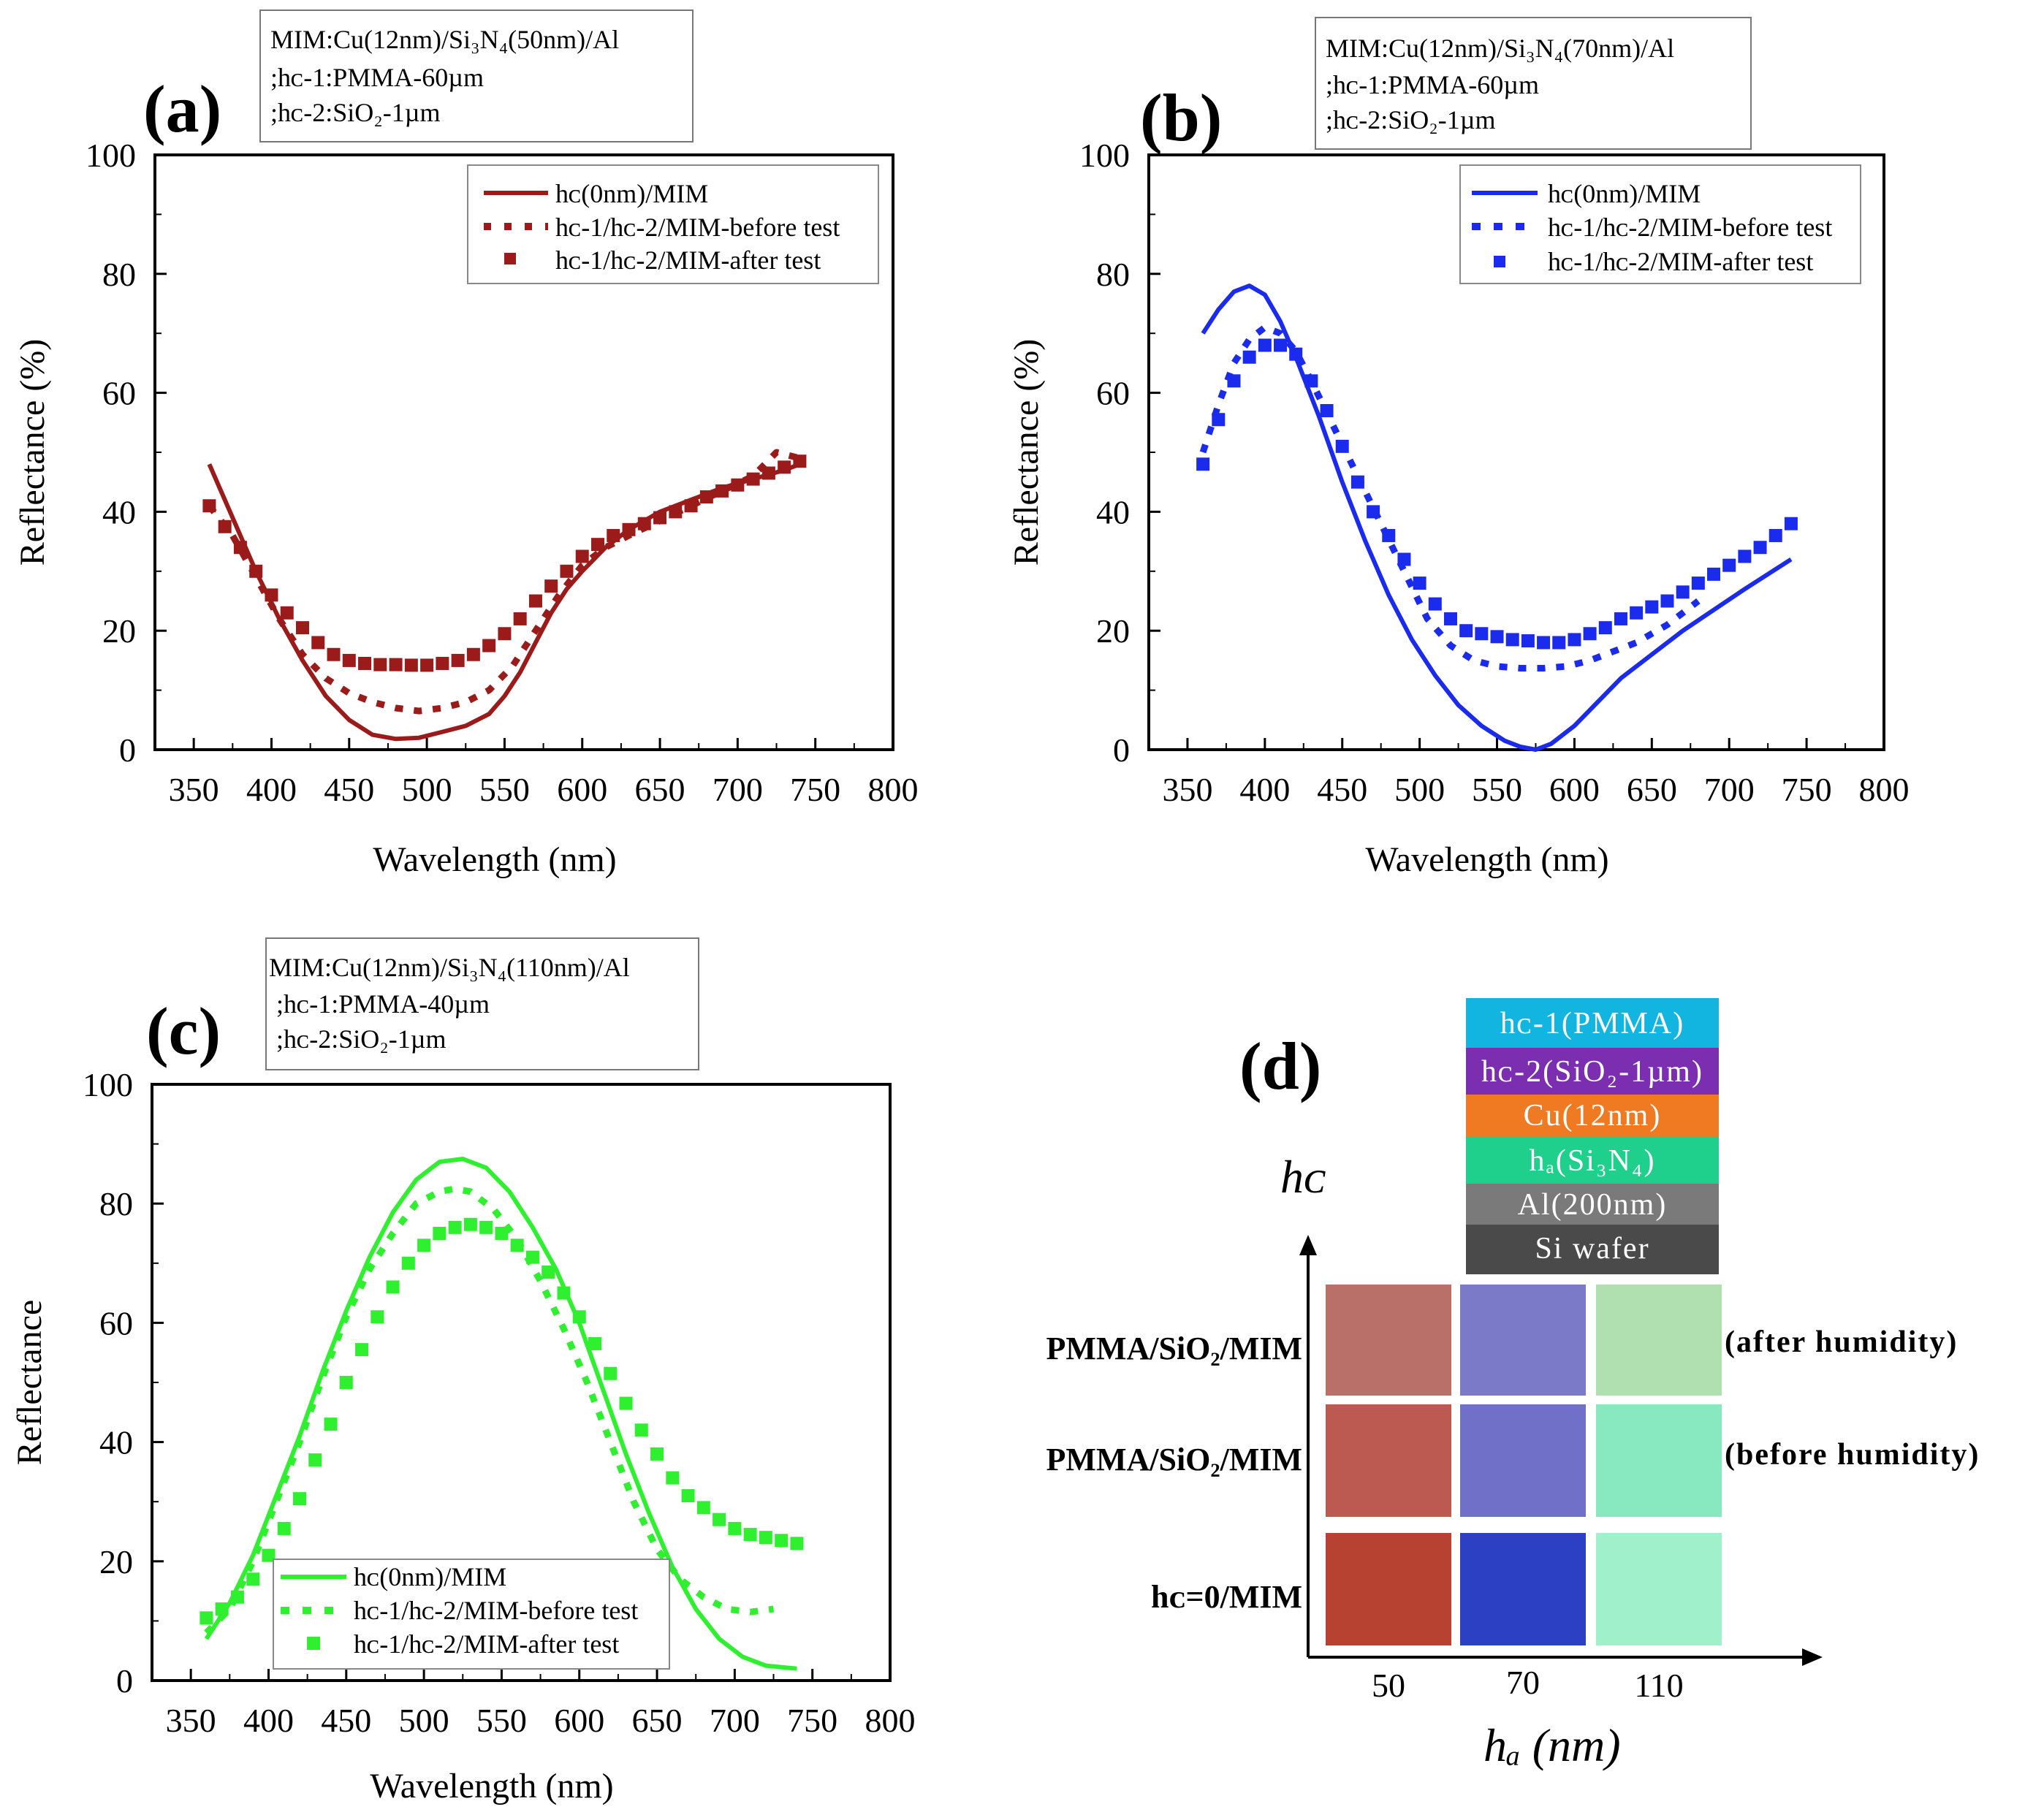  What do you see at coordinates (182, 109) in the screenshot?
I see `panel-label-a: (a)` at bounding box center [182, 109].